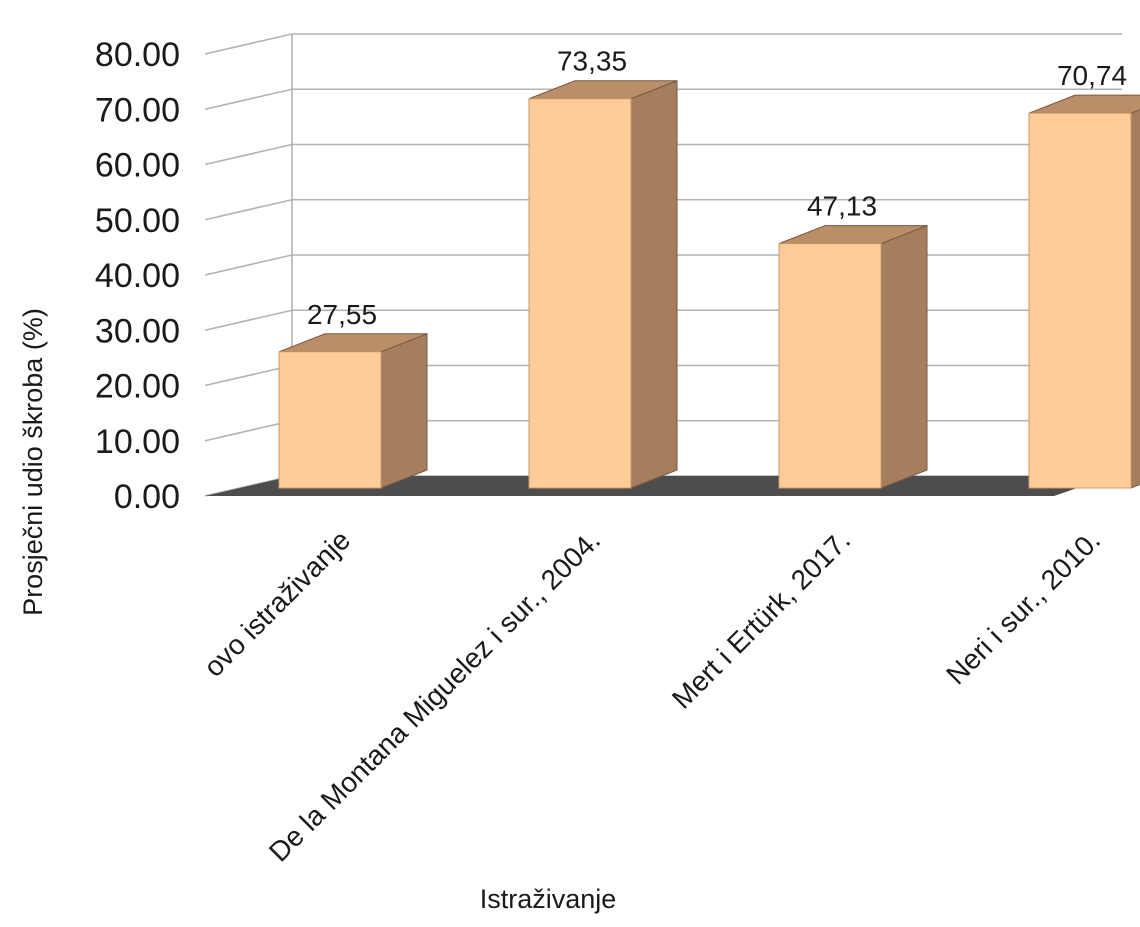 The height and width of the screenshot is (927, 1140). I want to click on y-tick-label: 10.00, so click(137, 442).